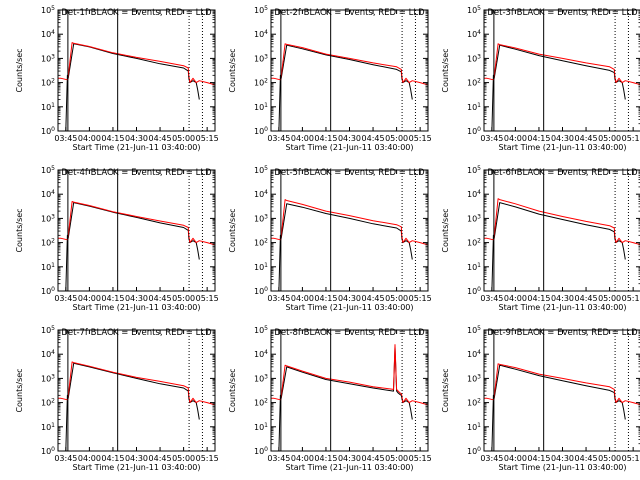 This screenshot has height=480, width=640. What do you see at coordinates (349, 173) in the screenshot?
I see `panel-title: Det-5f BLACK = Events, RED = LLD` at bounding box center [349, 173].